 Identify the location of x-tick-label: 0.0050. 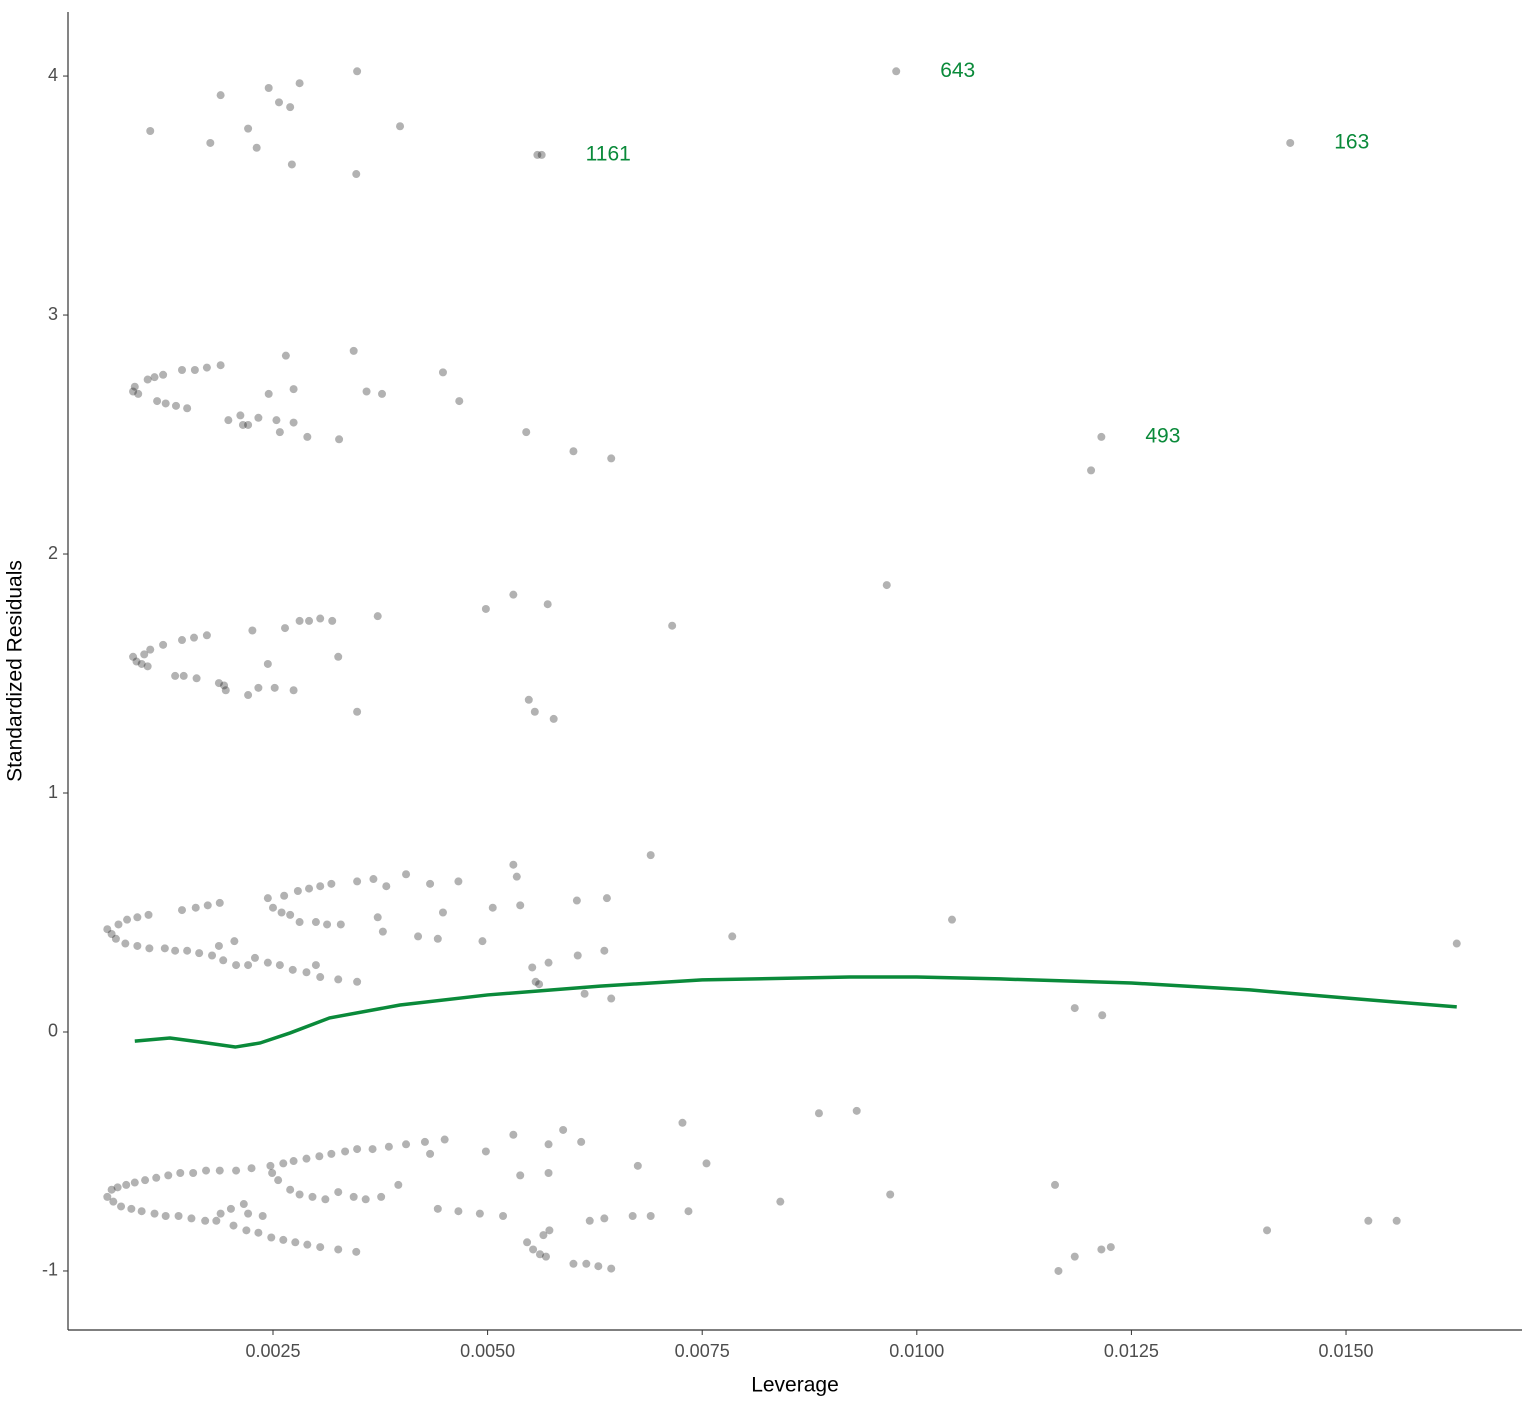
(487, 1351).